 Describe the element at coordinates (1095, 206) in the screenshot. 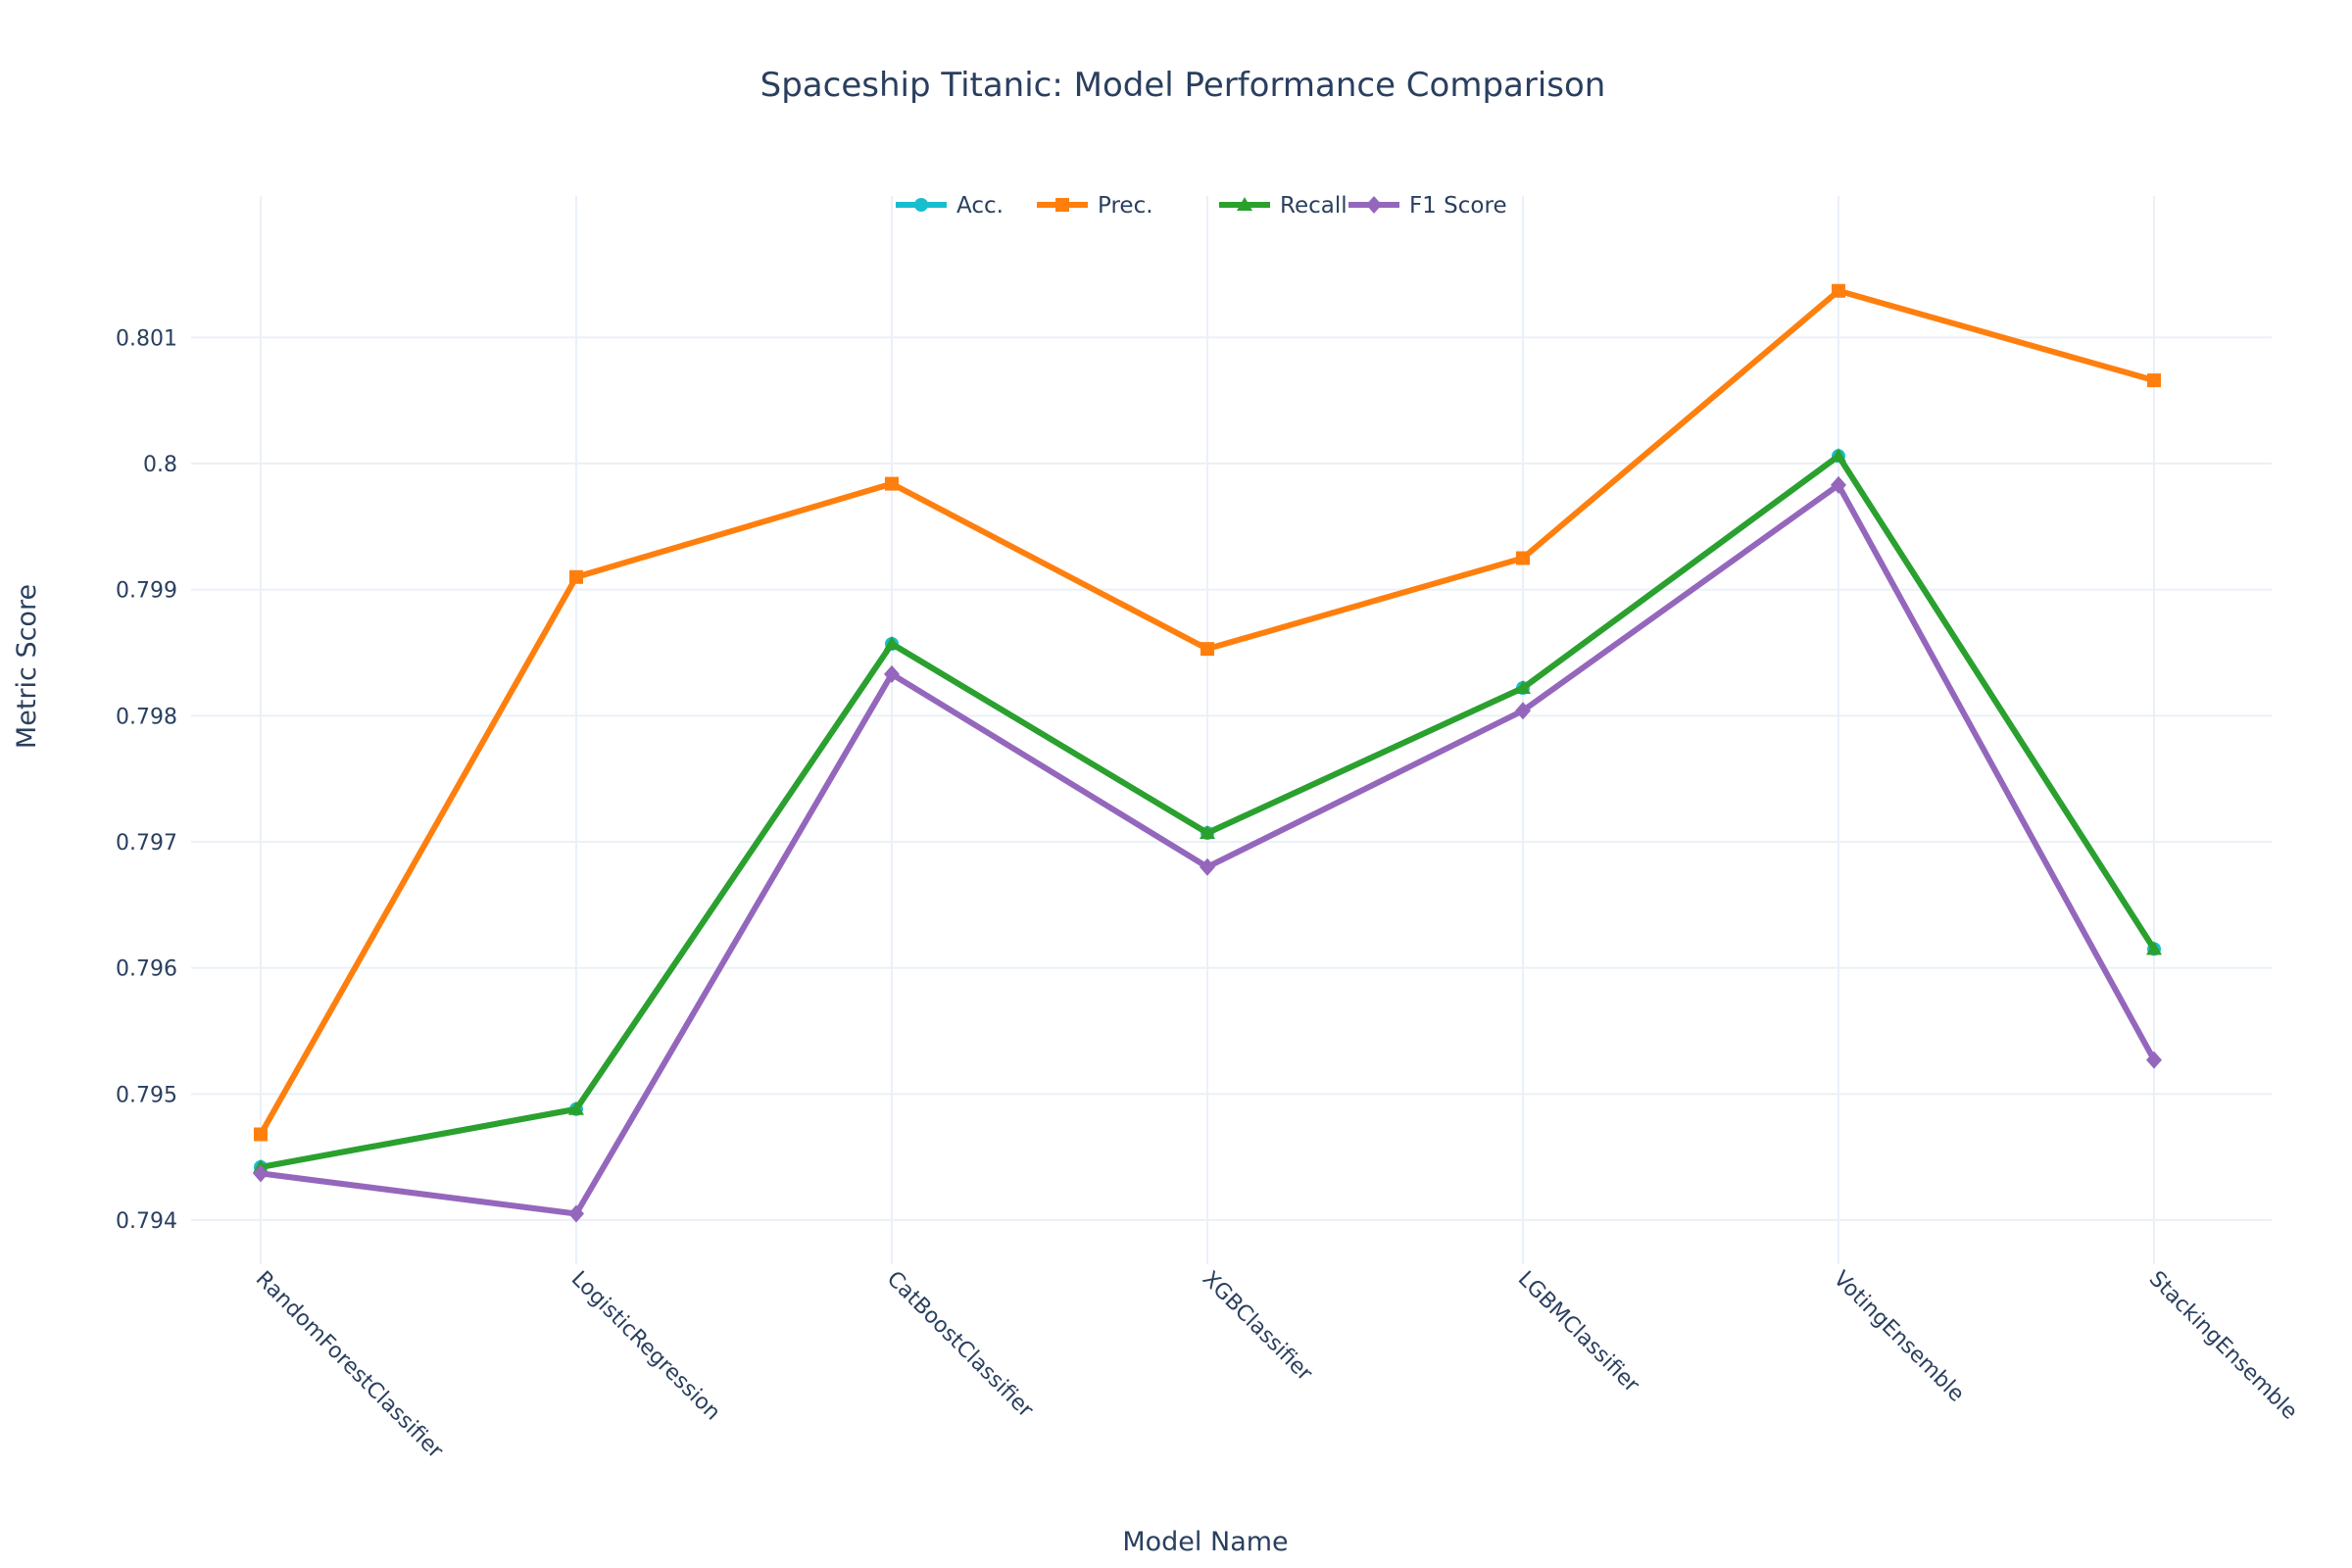

I see `legend-item: Prec.` at that location.